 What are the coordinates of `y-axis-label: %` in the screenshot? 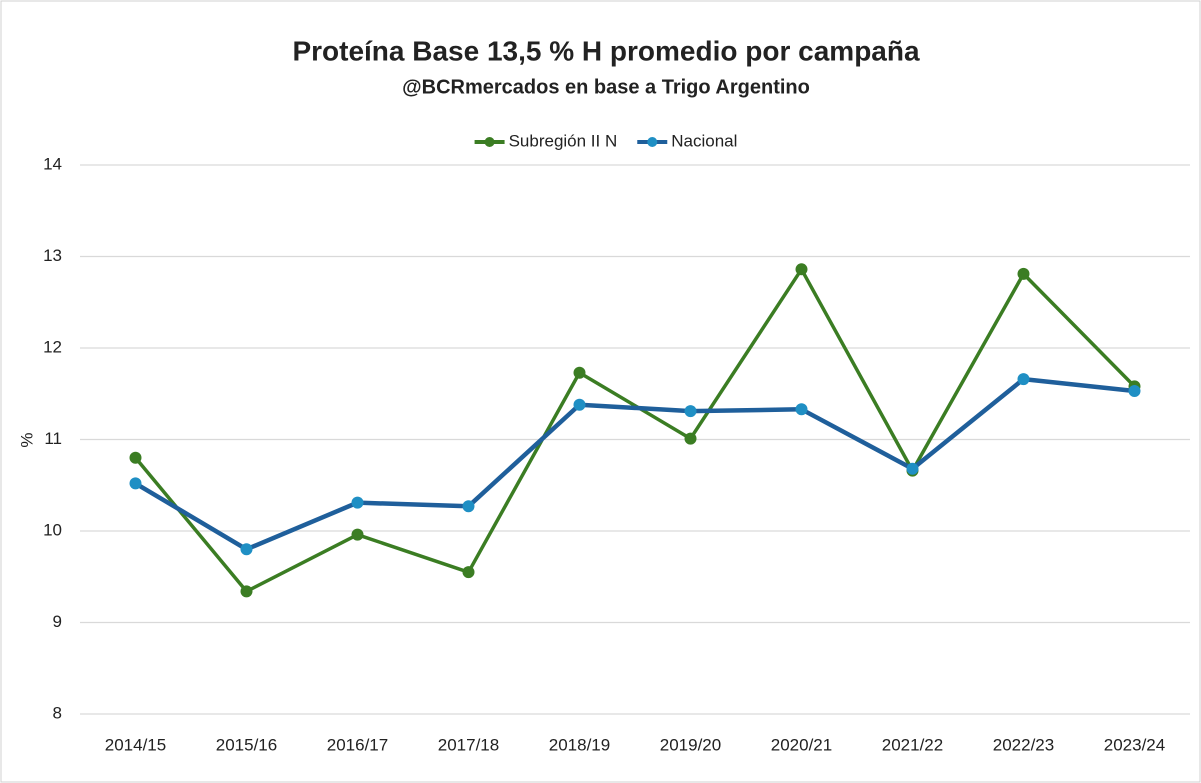 It's located at (26, 439).